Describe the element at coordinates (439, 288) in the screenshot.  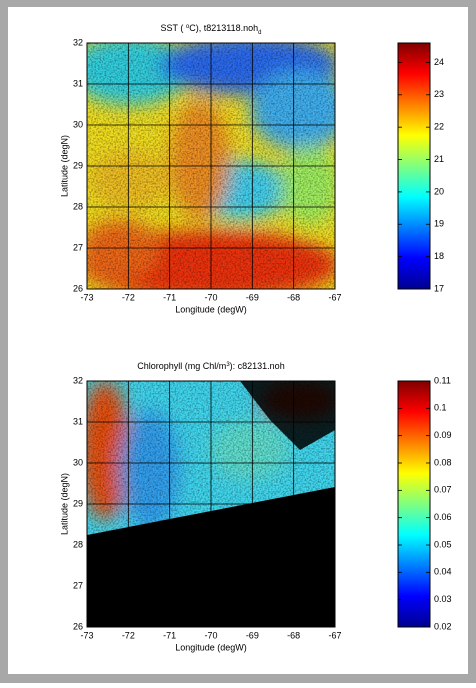
I see `colorbar-tick-label: 17` at that location.